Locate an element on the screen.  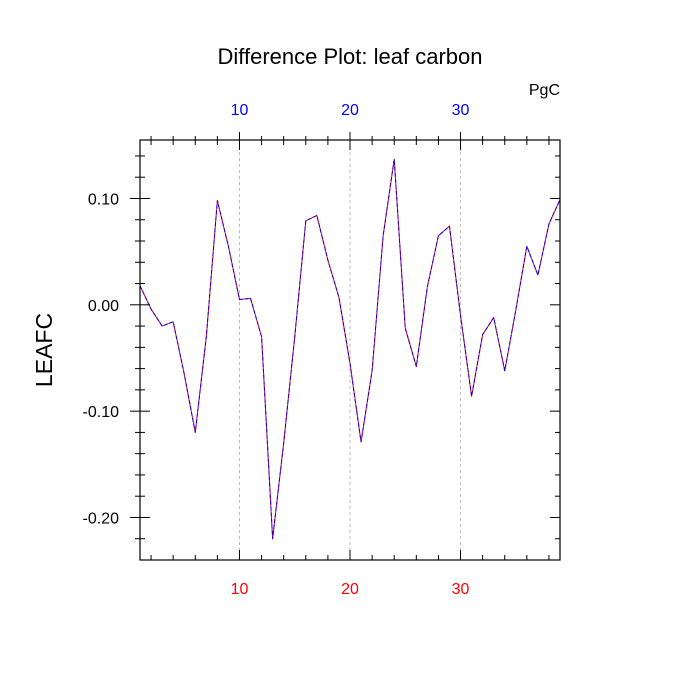
units-label: PgC is located at coordinates (544, 90).